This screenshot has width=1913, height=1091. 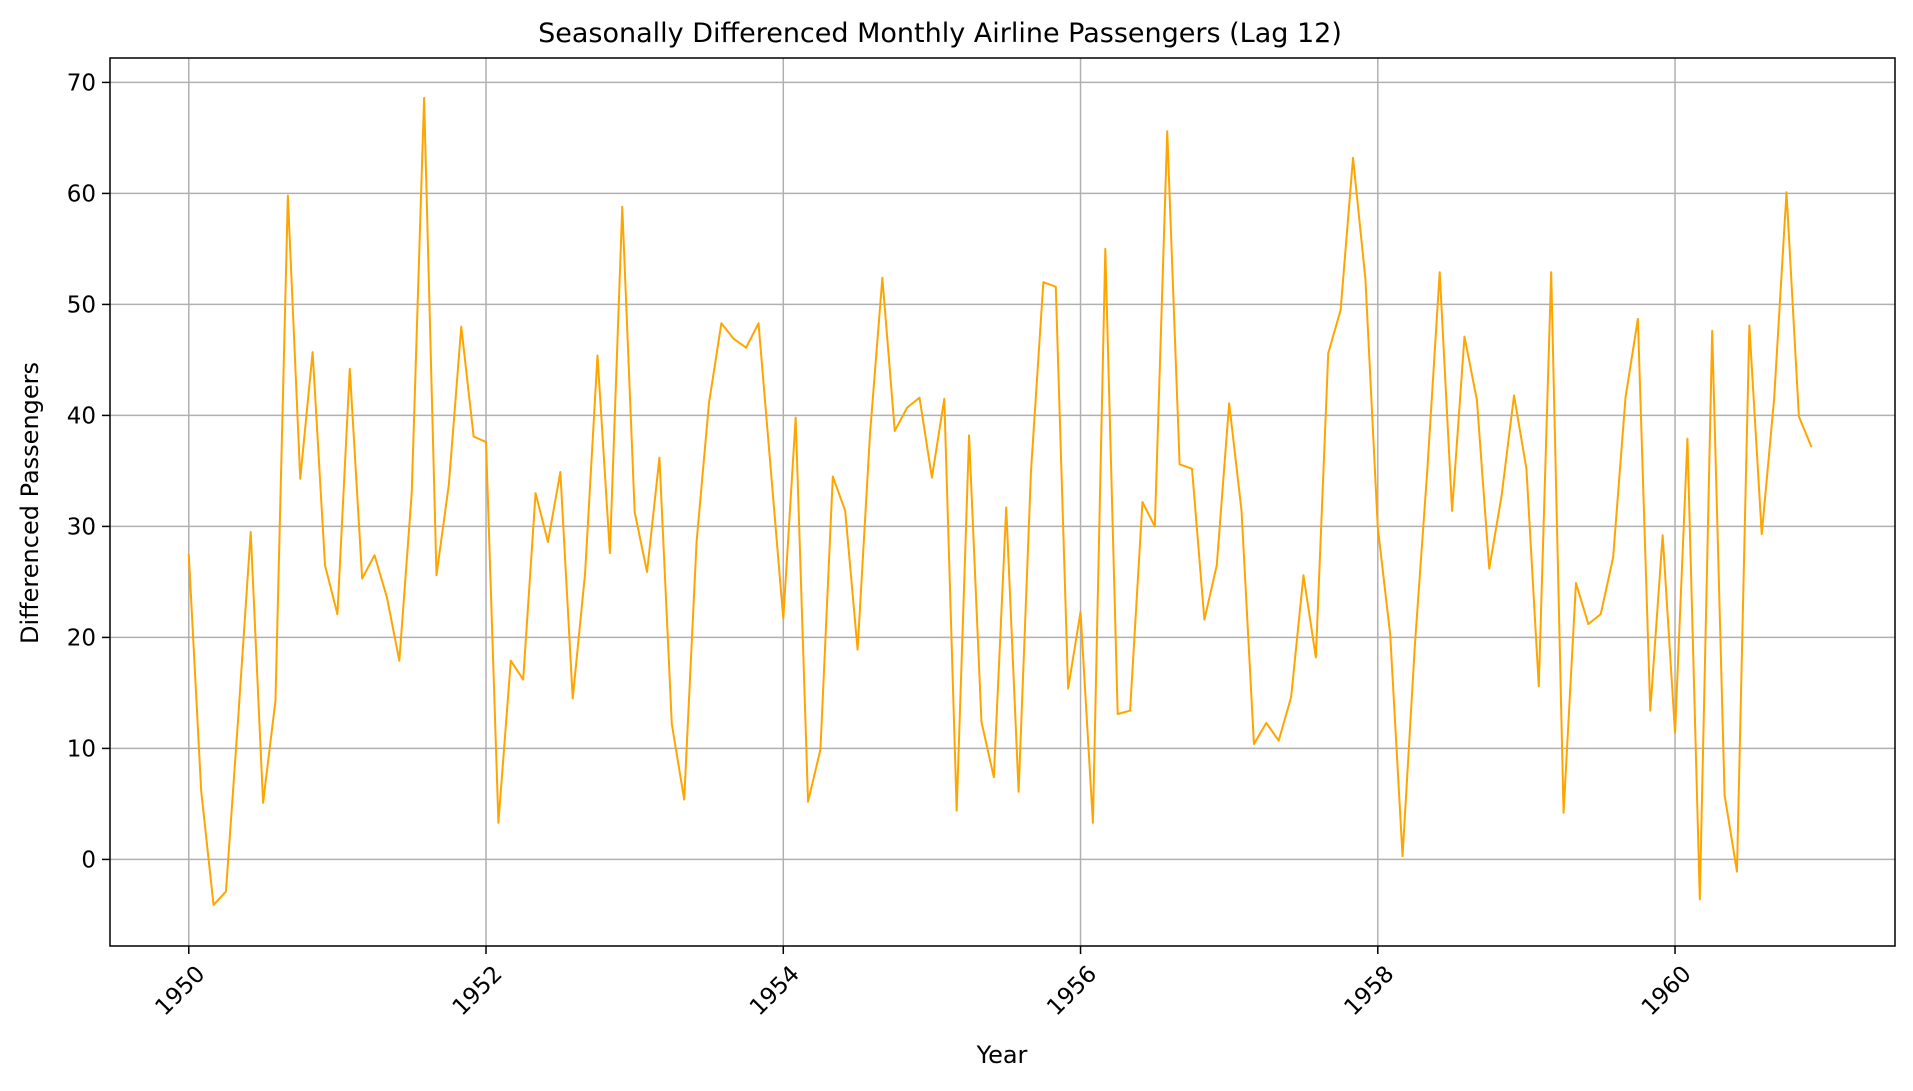 I want to click on y-axis-label: Differenced Passengers, so click(x=30, y=503).